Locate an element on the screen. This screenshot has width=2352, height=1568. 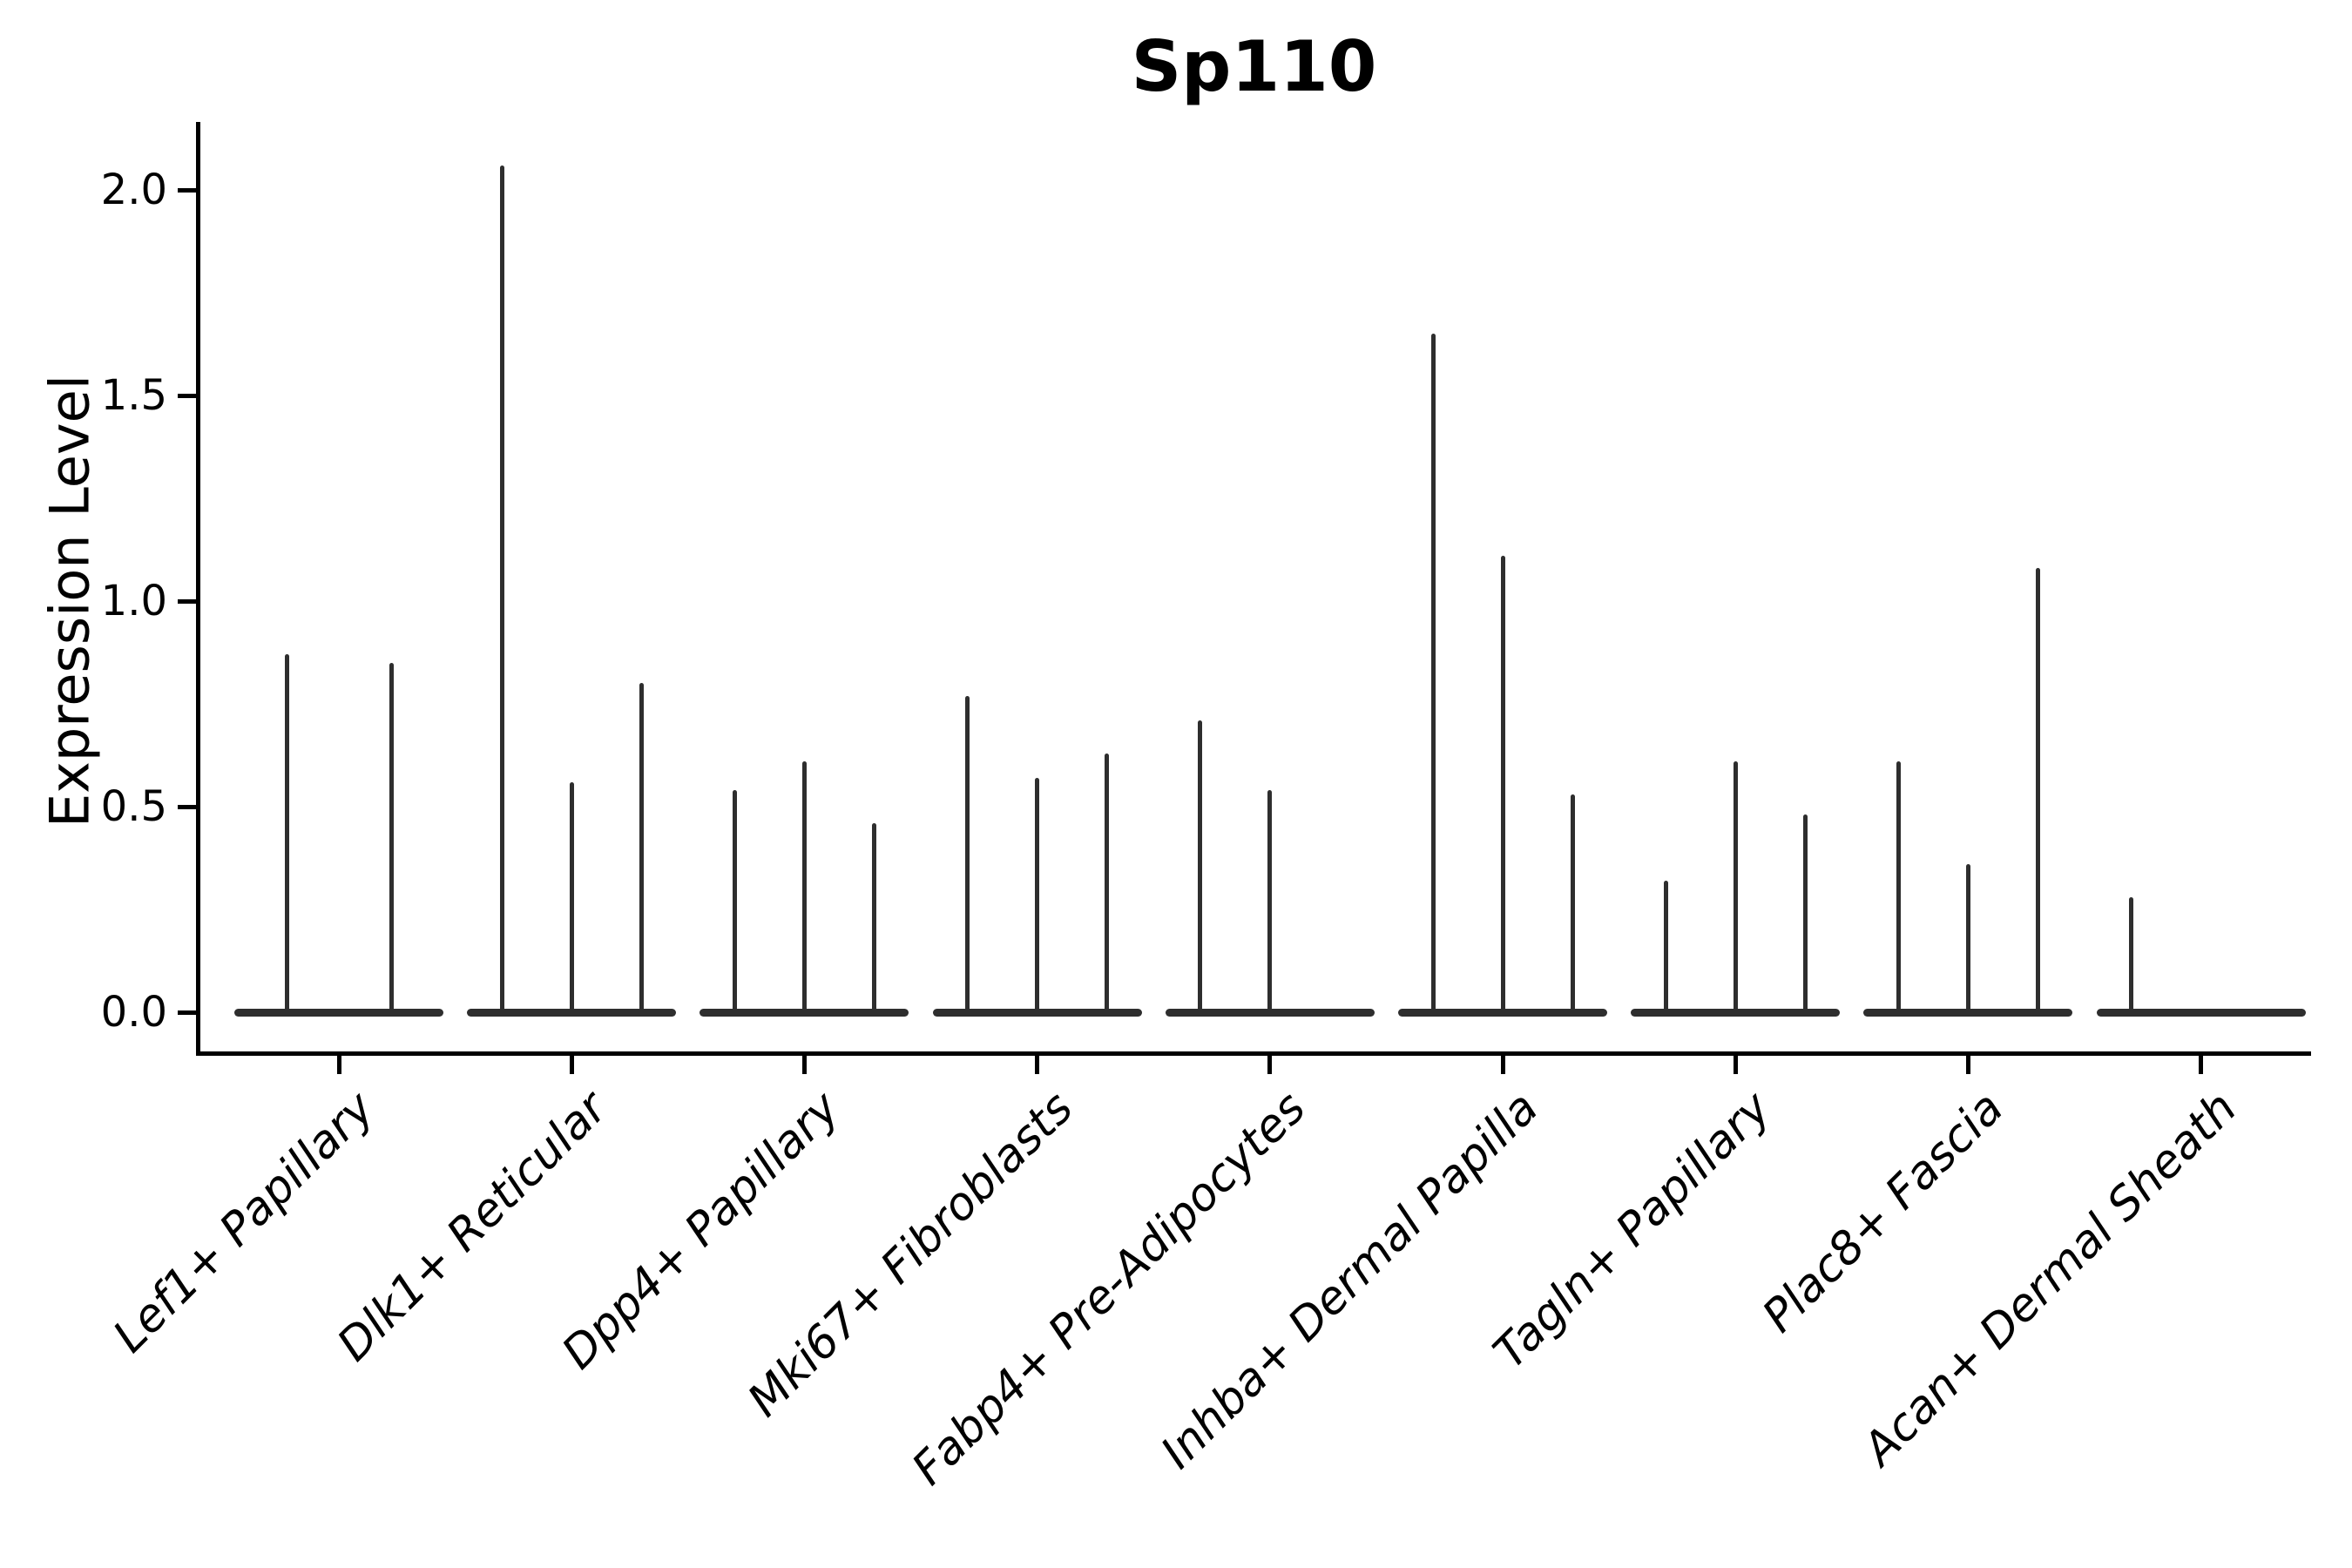
y-tick-label: 2.0 is located at coordinates (134, 190).